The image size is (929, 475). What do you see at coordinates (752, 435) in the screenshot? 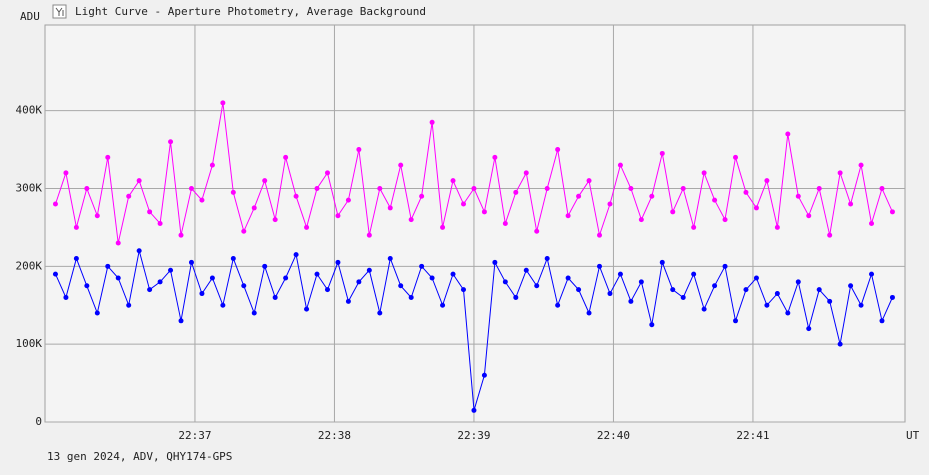
I see `x-tick-label: 22:41` at bounding box center [752, 435].